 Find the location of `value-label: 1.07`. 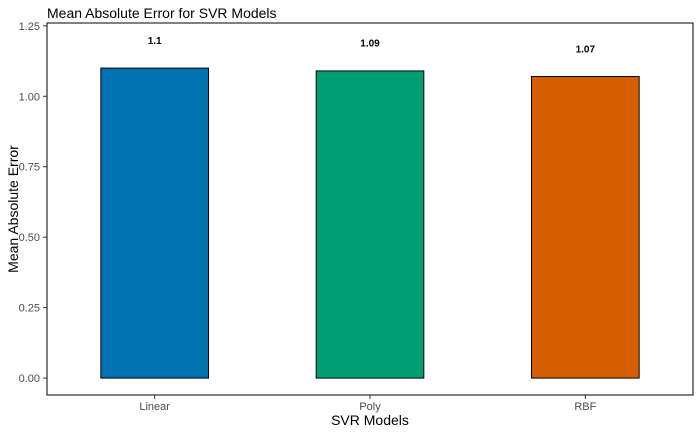

value-label: 1.07 is located at coordinates (586, 49).